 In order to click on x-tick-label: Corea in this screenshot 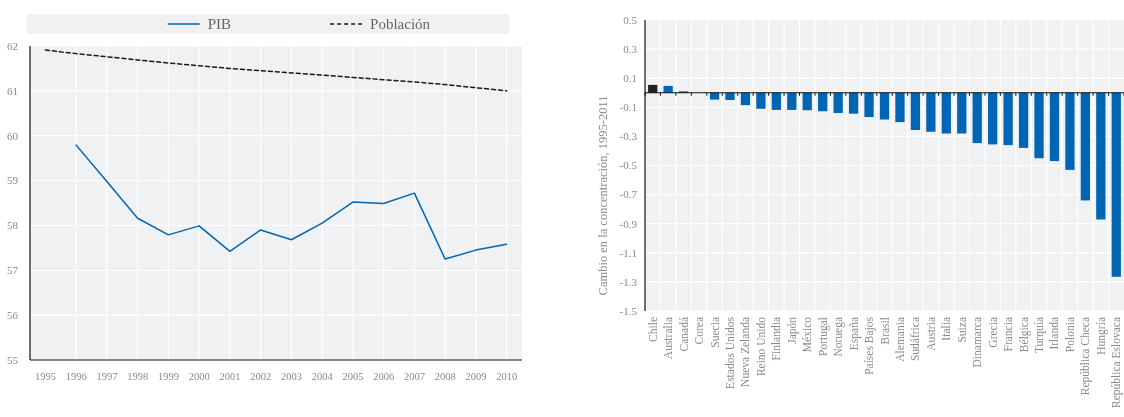, I will do `click(699, 331)`.